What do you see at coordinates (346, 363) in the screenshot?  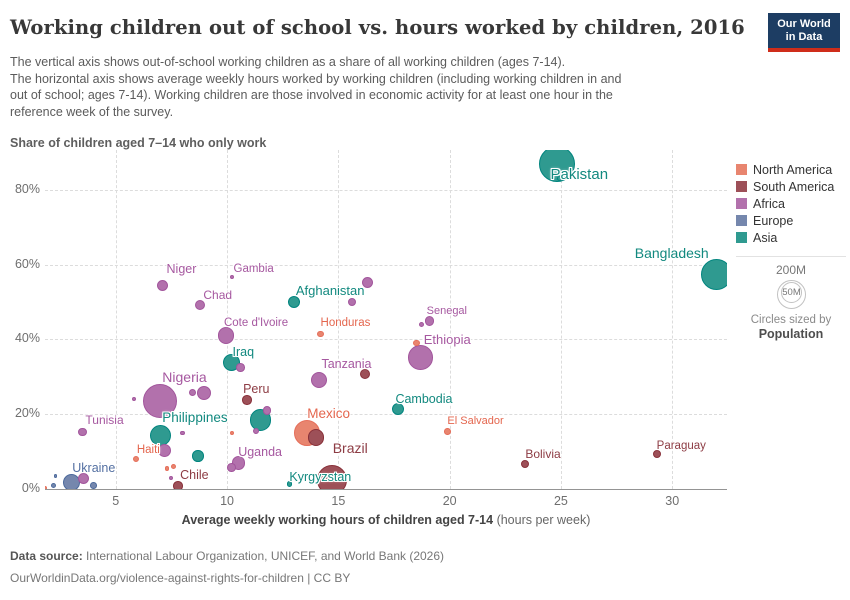 I see `country-label-tanzania: Tanzania` at bounding box center [346, 363].